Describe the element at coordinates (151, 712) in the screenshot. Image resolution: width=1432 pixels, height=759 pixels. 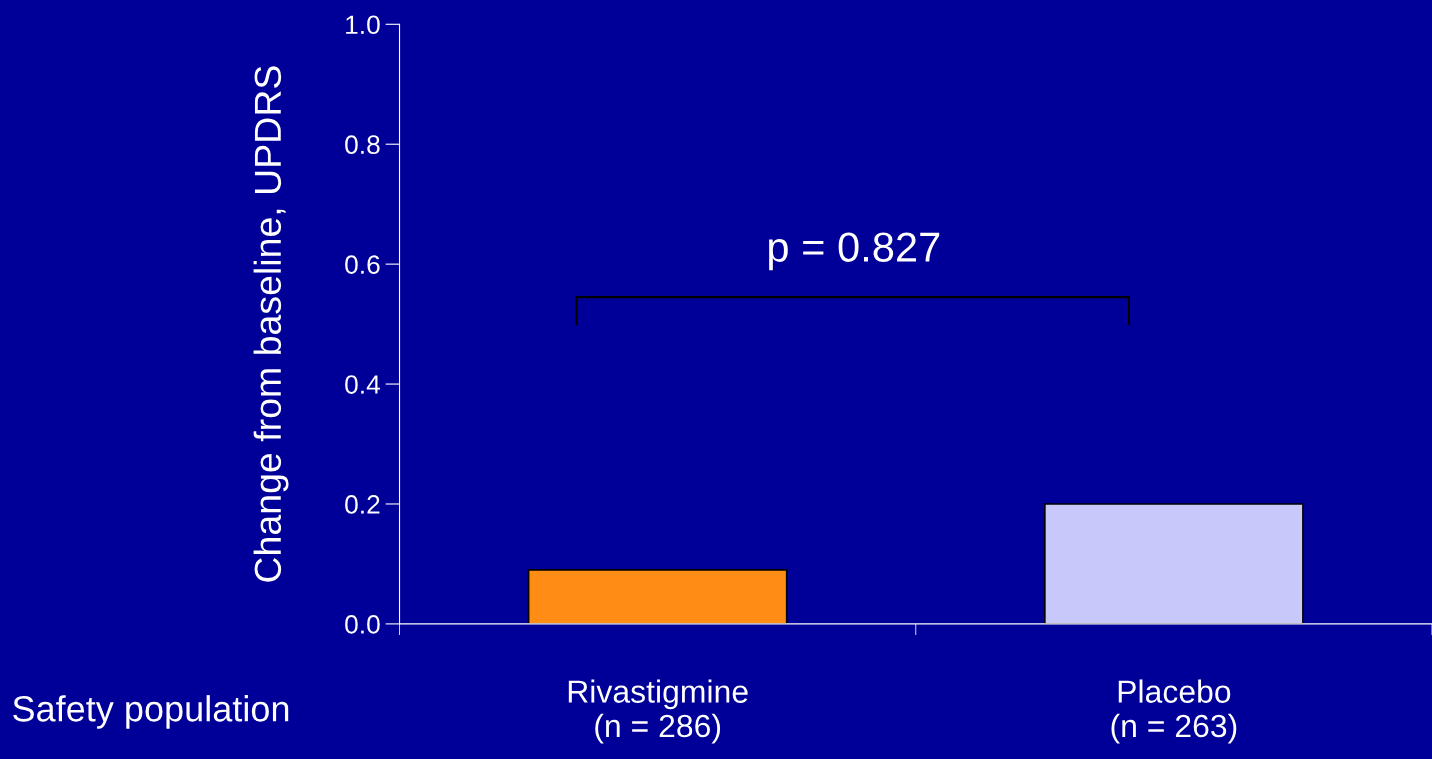
I see `text: Safety population` at that location.